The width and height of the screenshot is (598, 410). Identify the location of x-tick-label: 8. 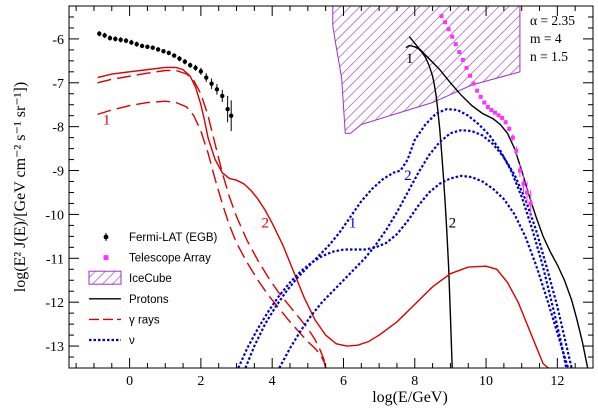
(414, 381).